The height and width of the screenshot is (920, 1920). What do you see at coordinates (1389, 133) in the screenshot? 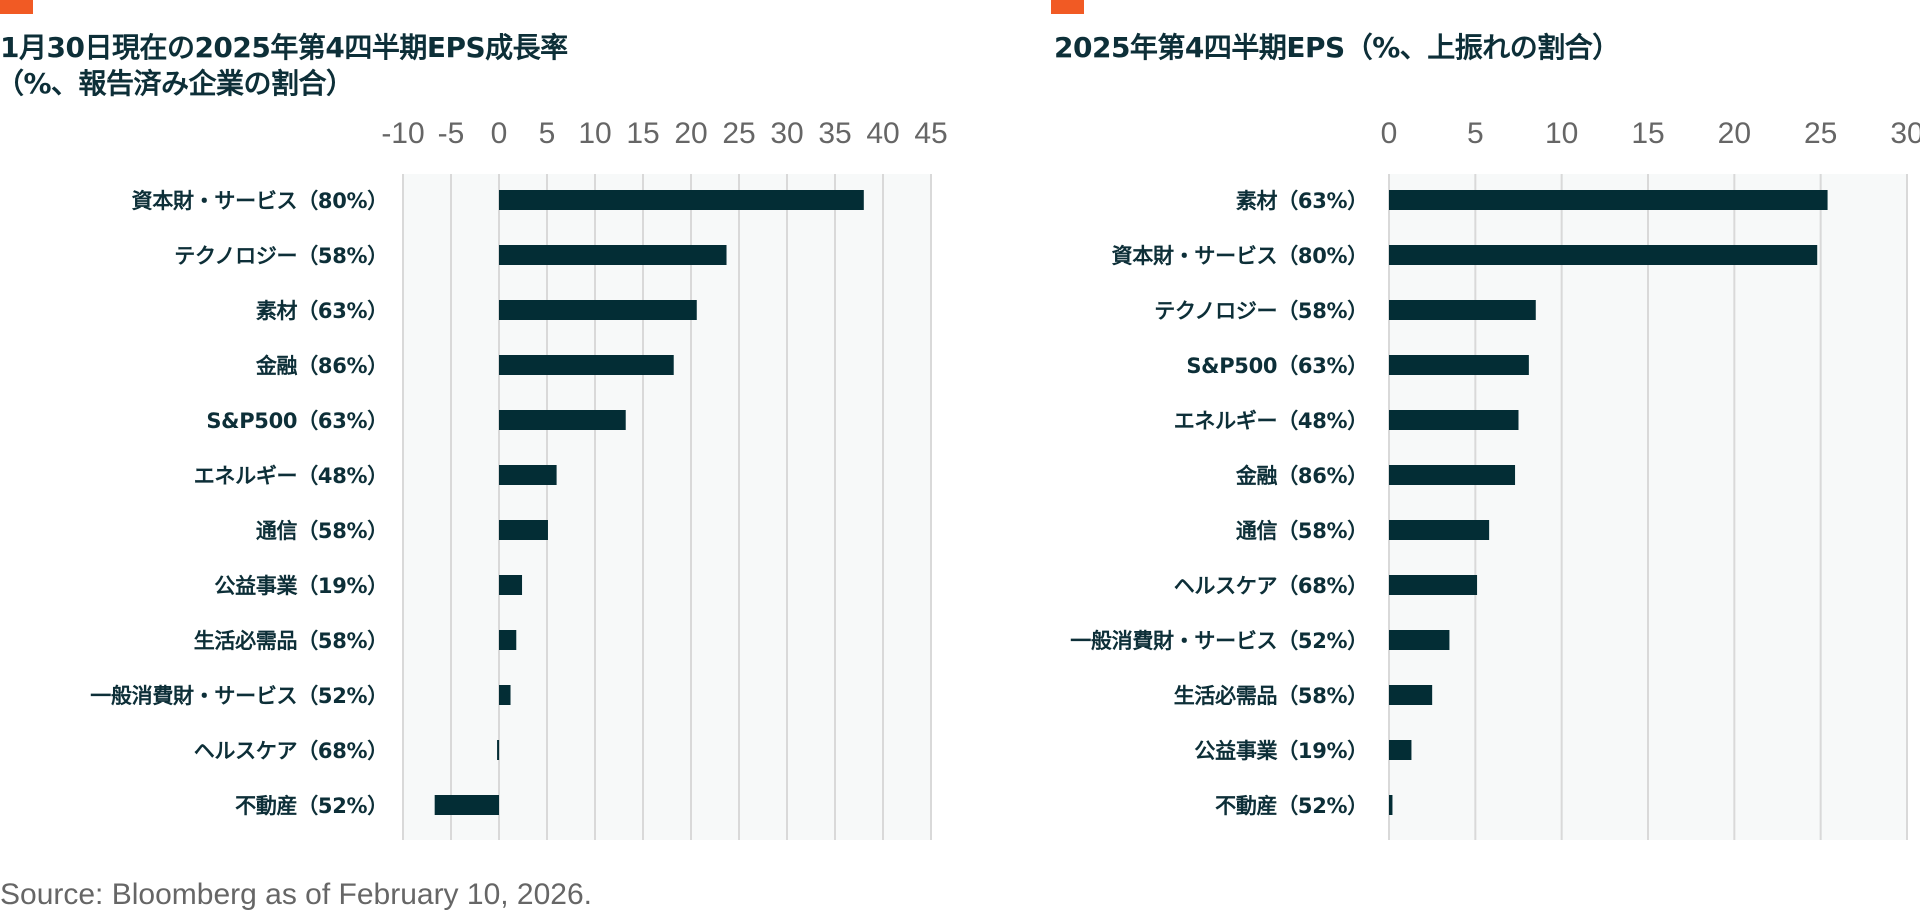
I see `right-x-tick-label: 0` at bounding box center [1389, 133].